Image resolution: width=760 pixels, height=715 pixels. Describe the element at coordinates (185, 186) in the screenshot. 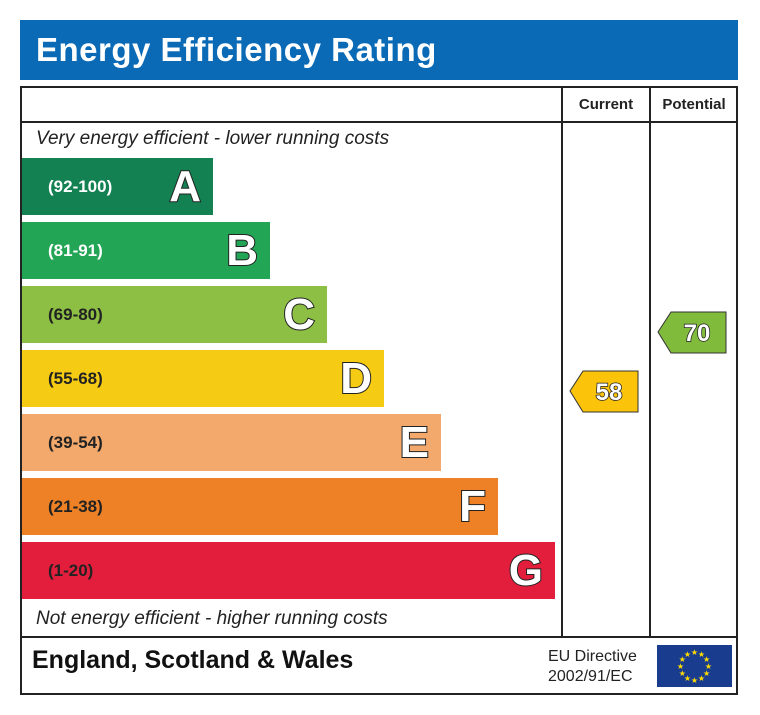

I see `band-letter: A` at that location.